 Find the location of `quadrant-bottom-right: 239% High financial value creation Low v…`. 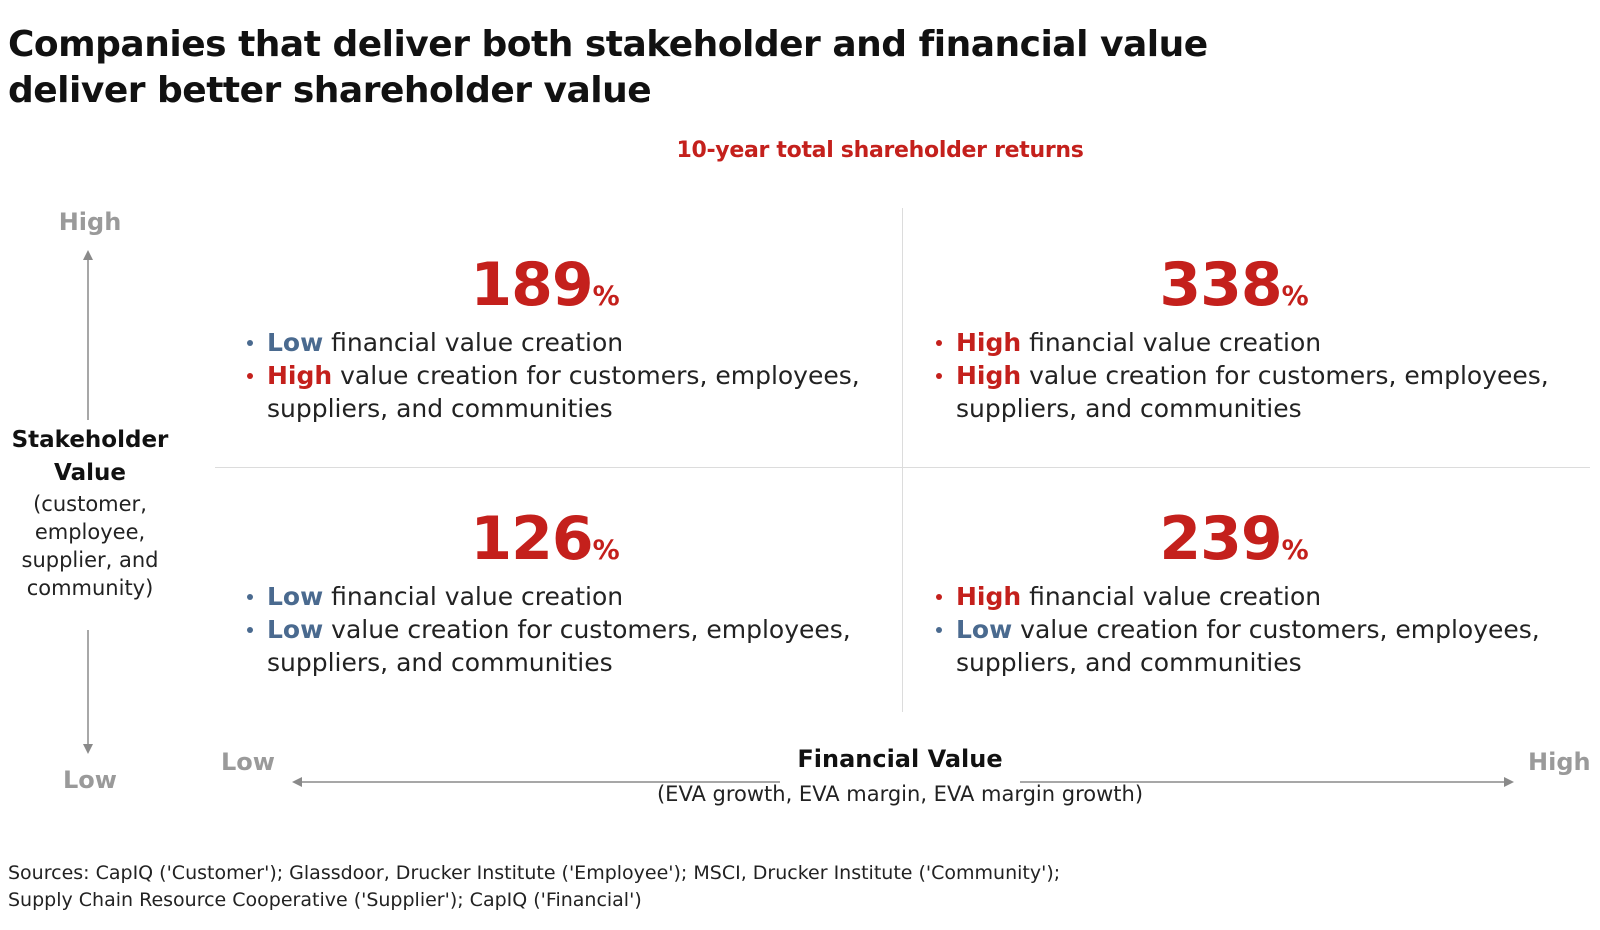

quadrant-bottom-right: 239% High financial value creation Low v… is located at coordinates (1234, 591).